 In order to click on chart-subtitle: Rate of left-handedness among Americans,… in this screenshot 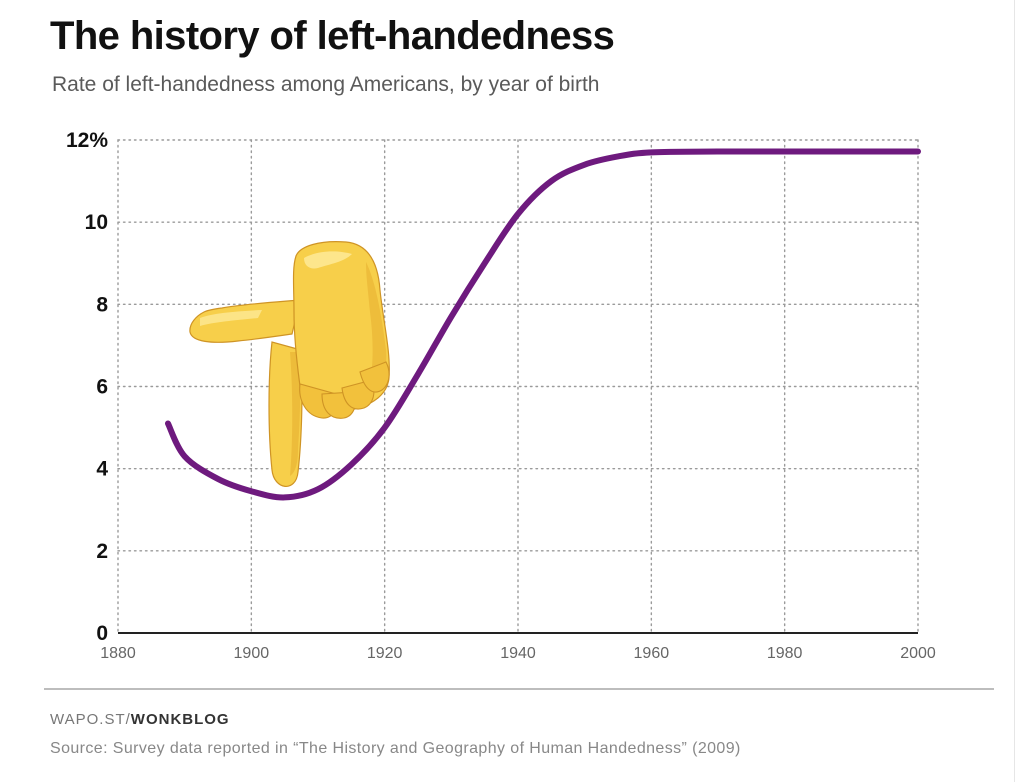, I will do `click(326, 84)`.